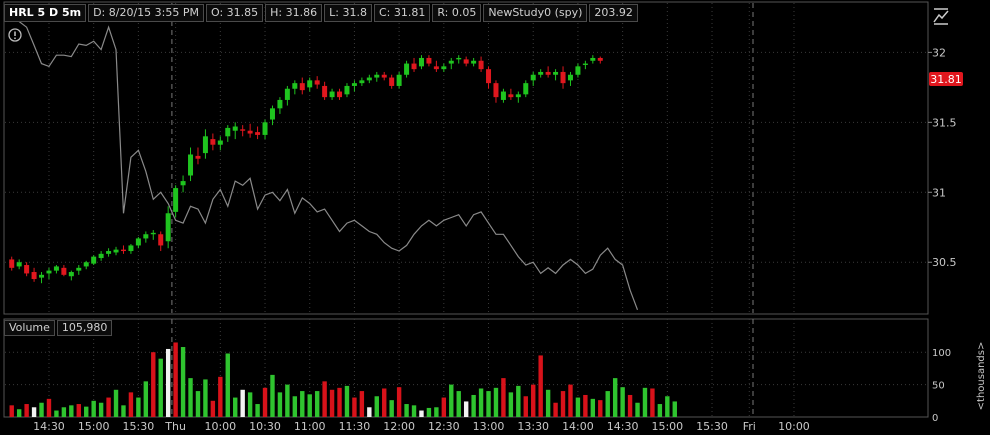 The height and width of the screenshot is (435, 990). I want to click on info-icon, so click(15, 35).